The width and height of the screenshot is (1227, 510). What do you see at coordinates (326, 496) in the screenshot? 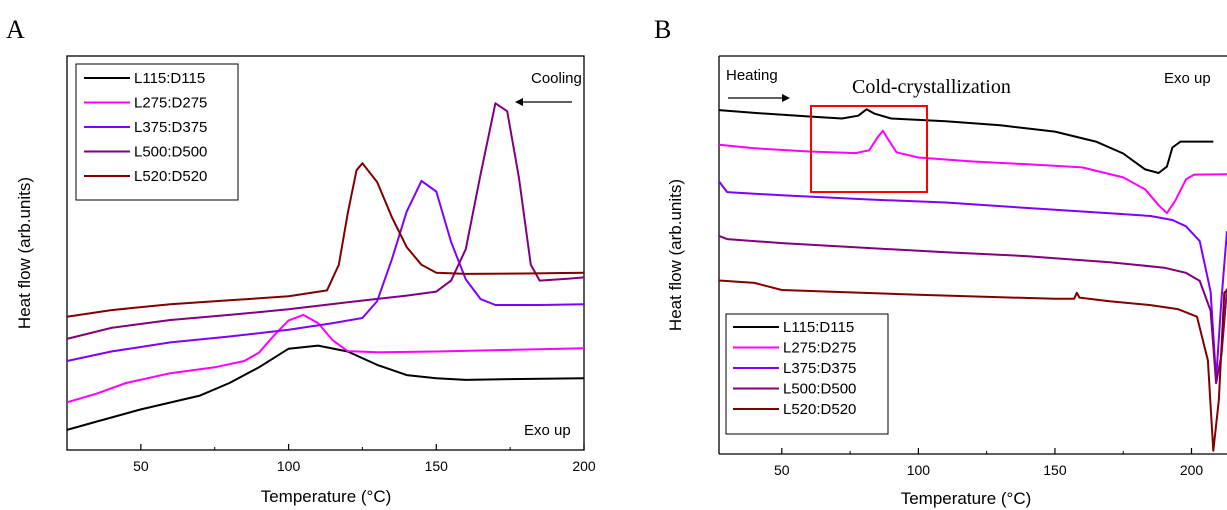
I see `x-axis-title-a: Temperature (°C)` at bounding box center [326, 496].